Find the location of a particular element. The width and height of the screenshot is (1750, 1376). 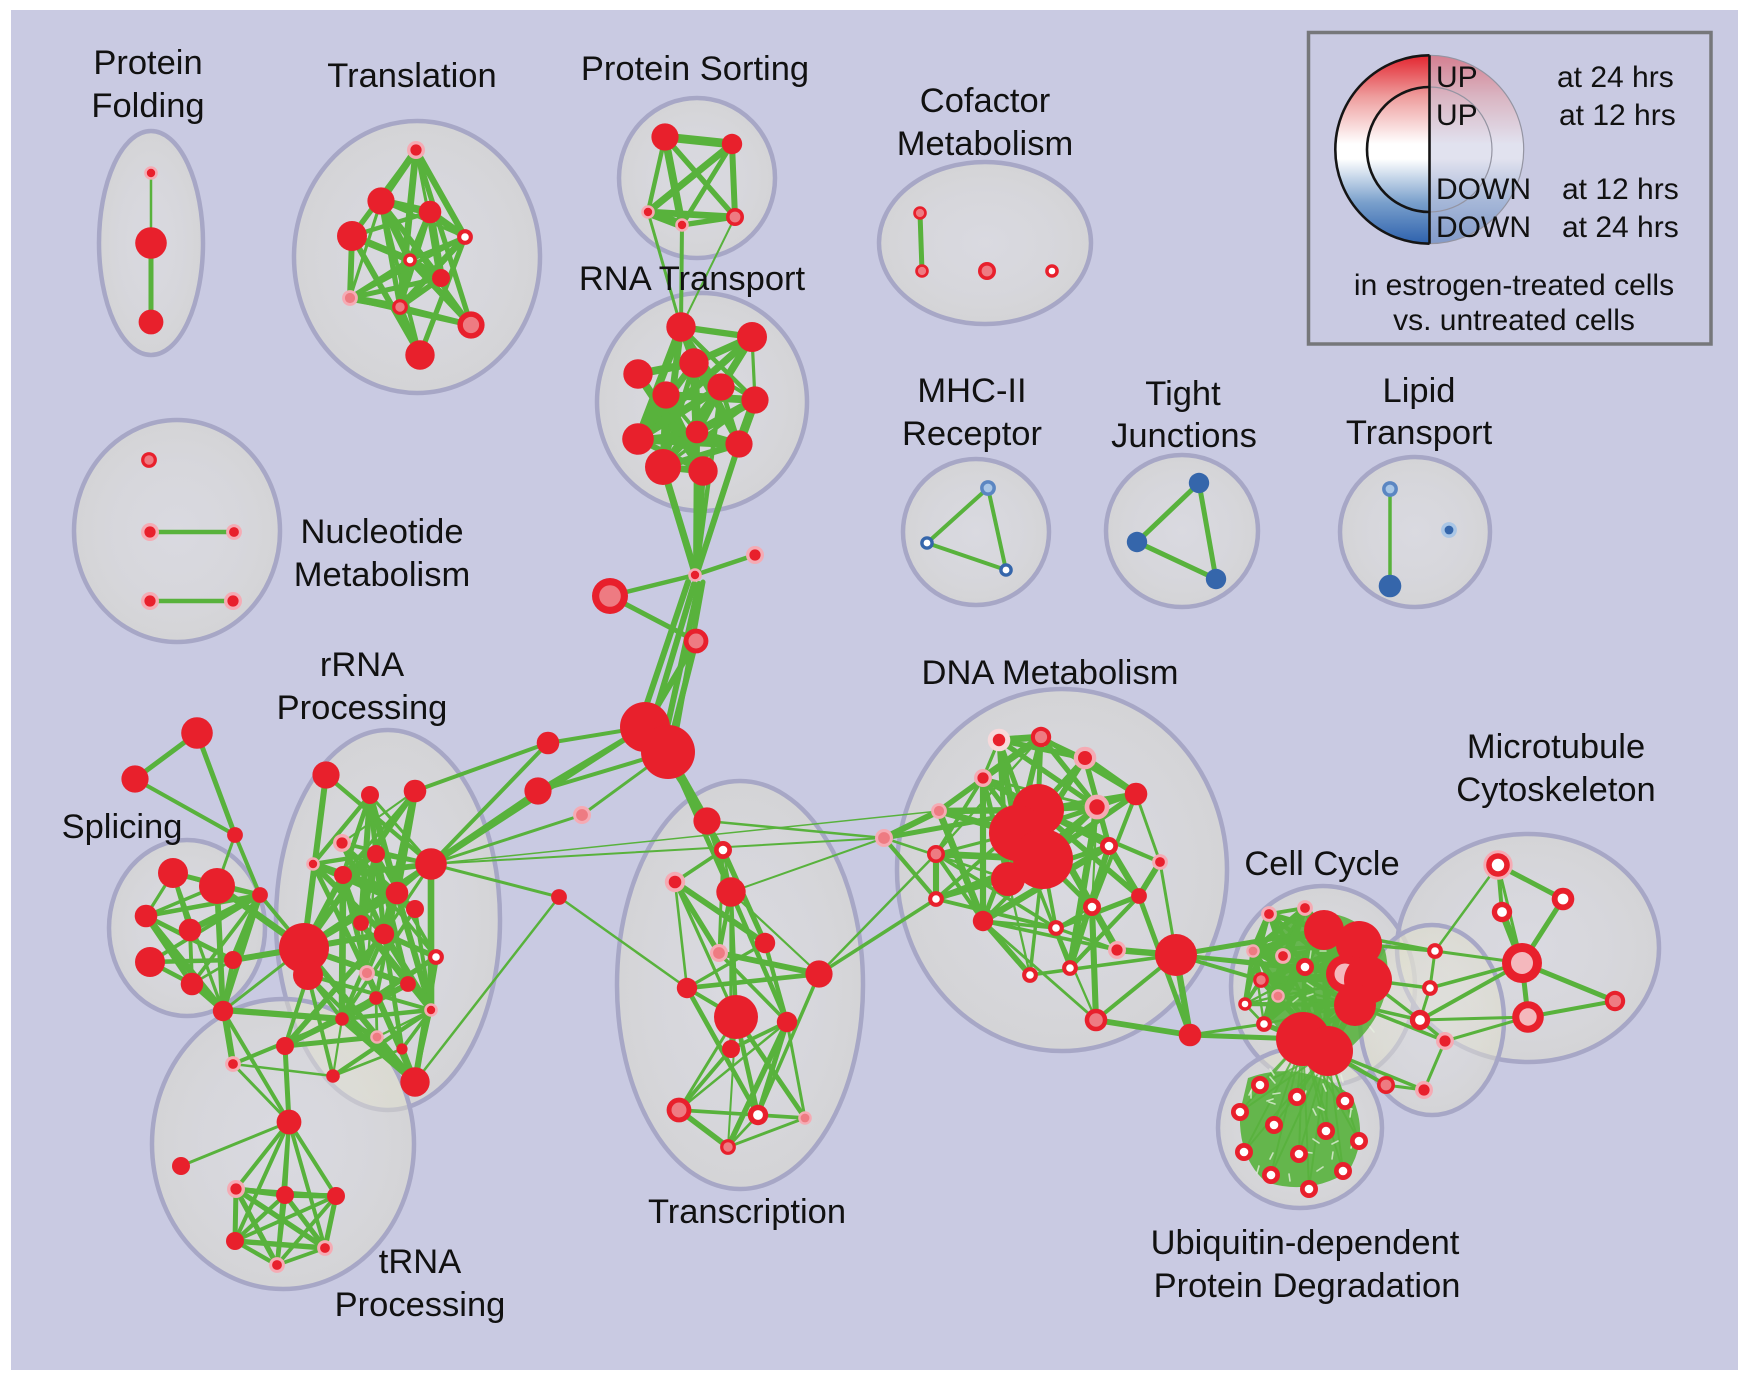

svg-text: tRNA is located at coordinates (420, 1262).